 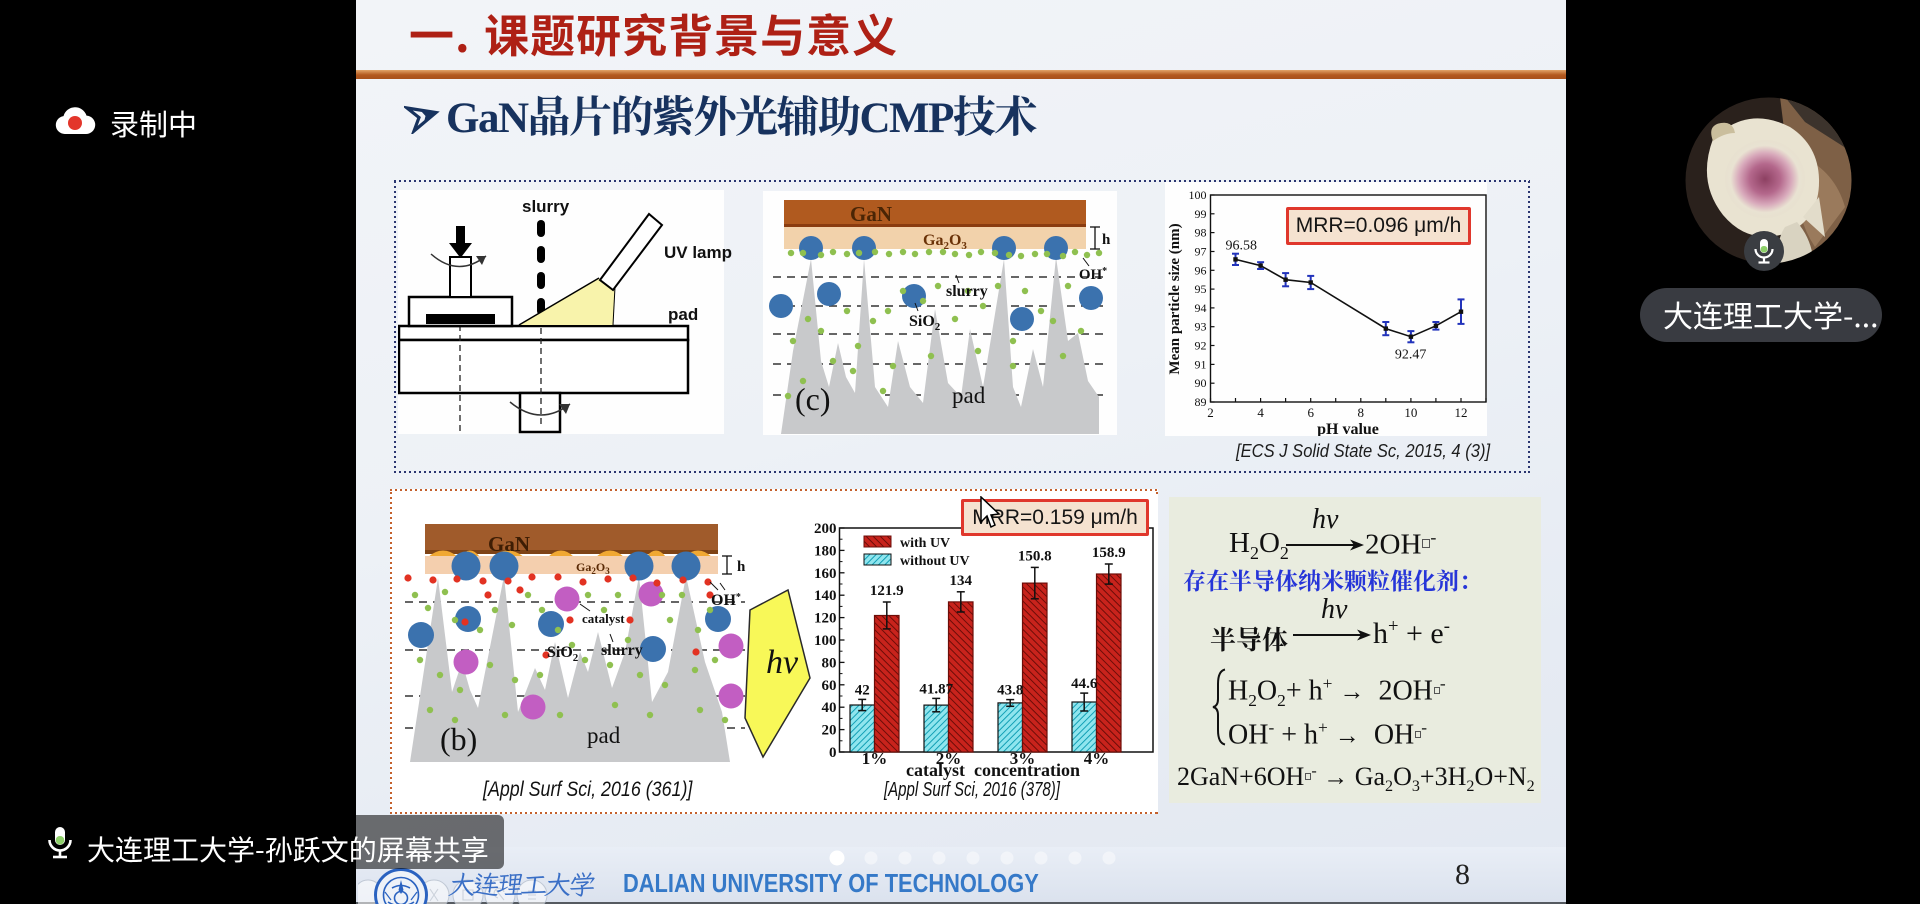 What do you see at coordinates (1023, 758) in the screenshot?
I see `svg-text: 3%` at bounding box center [1023, 758].